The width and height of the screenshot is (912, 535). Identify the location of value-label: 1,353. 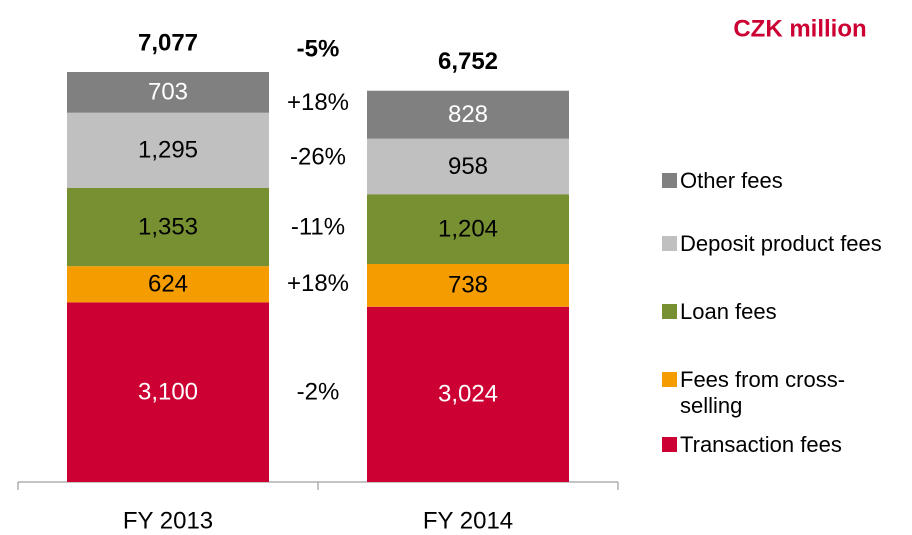
(168, 226).